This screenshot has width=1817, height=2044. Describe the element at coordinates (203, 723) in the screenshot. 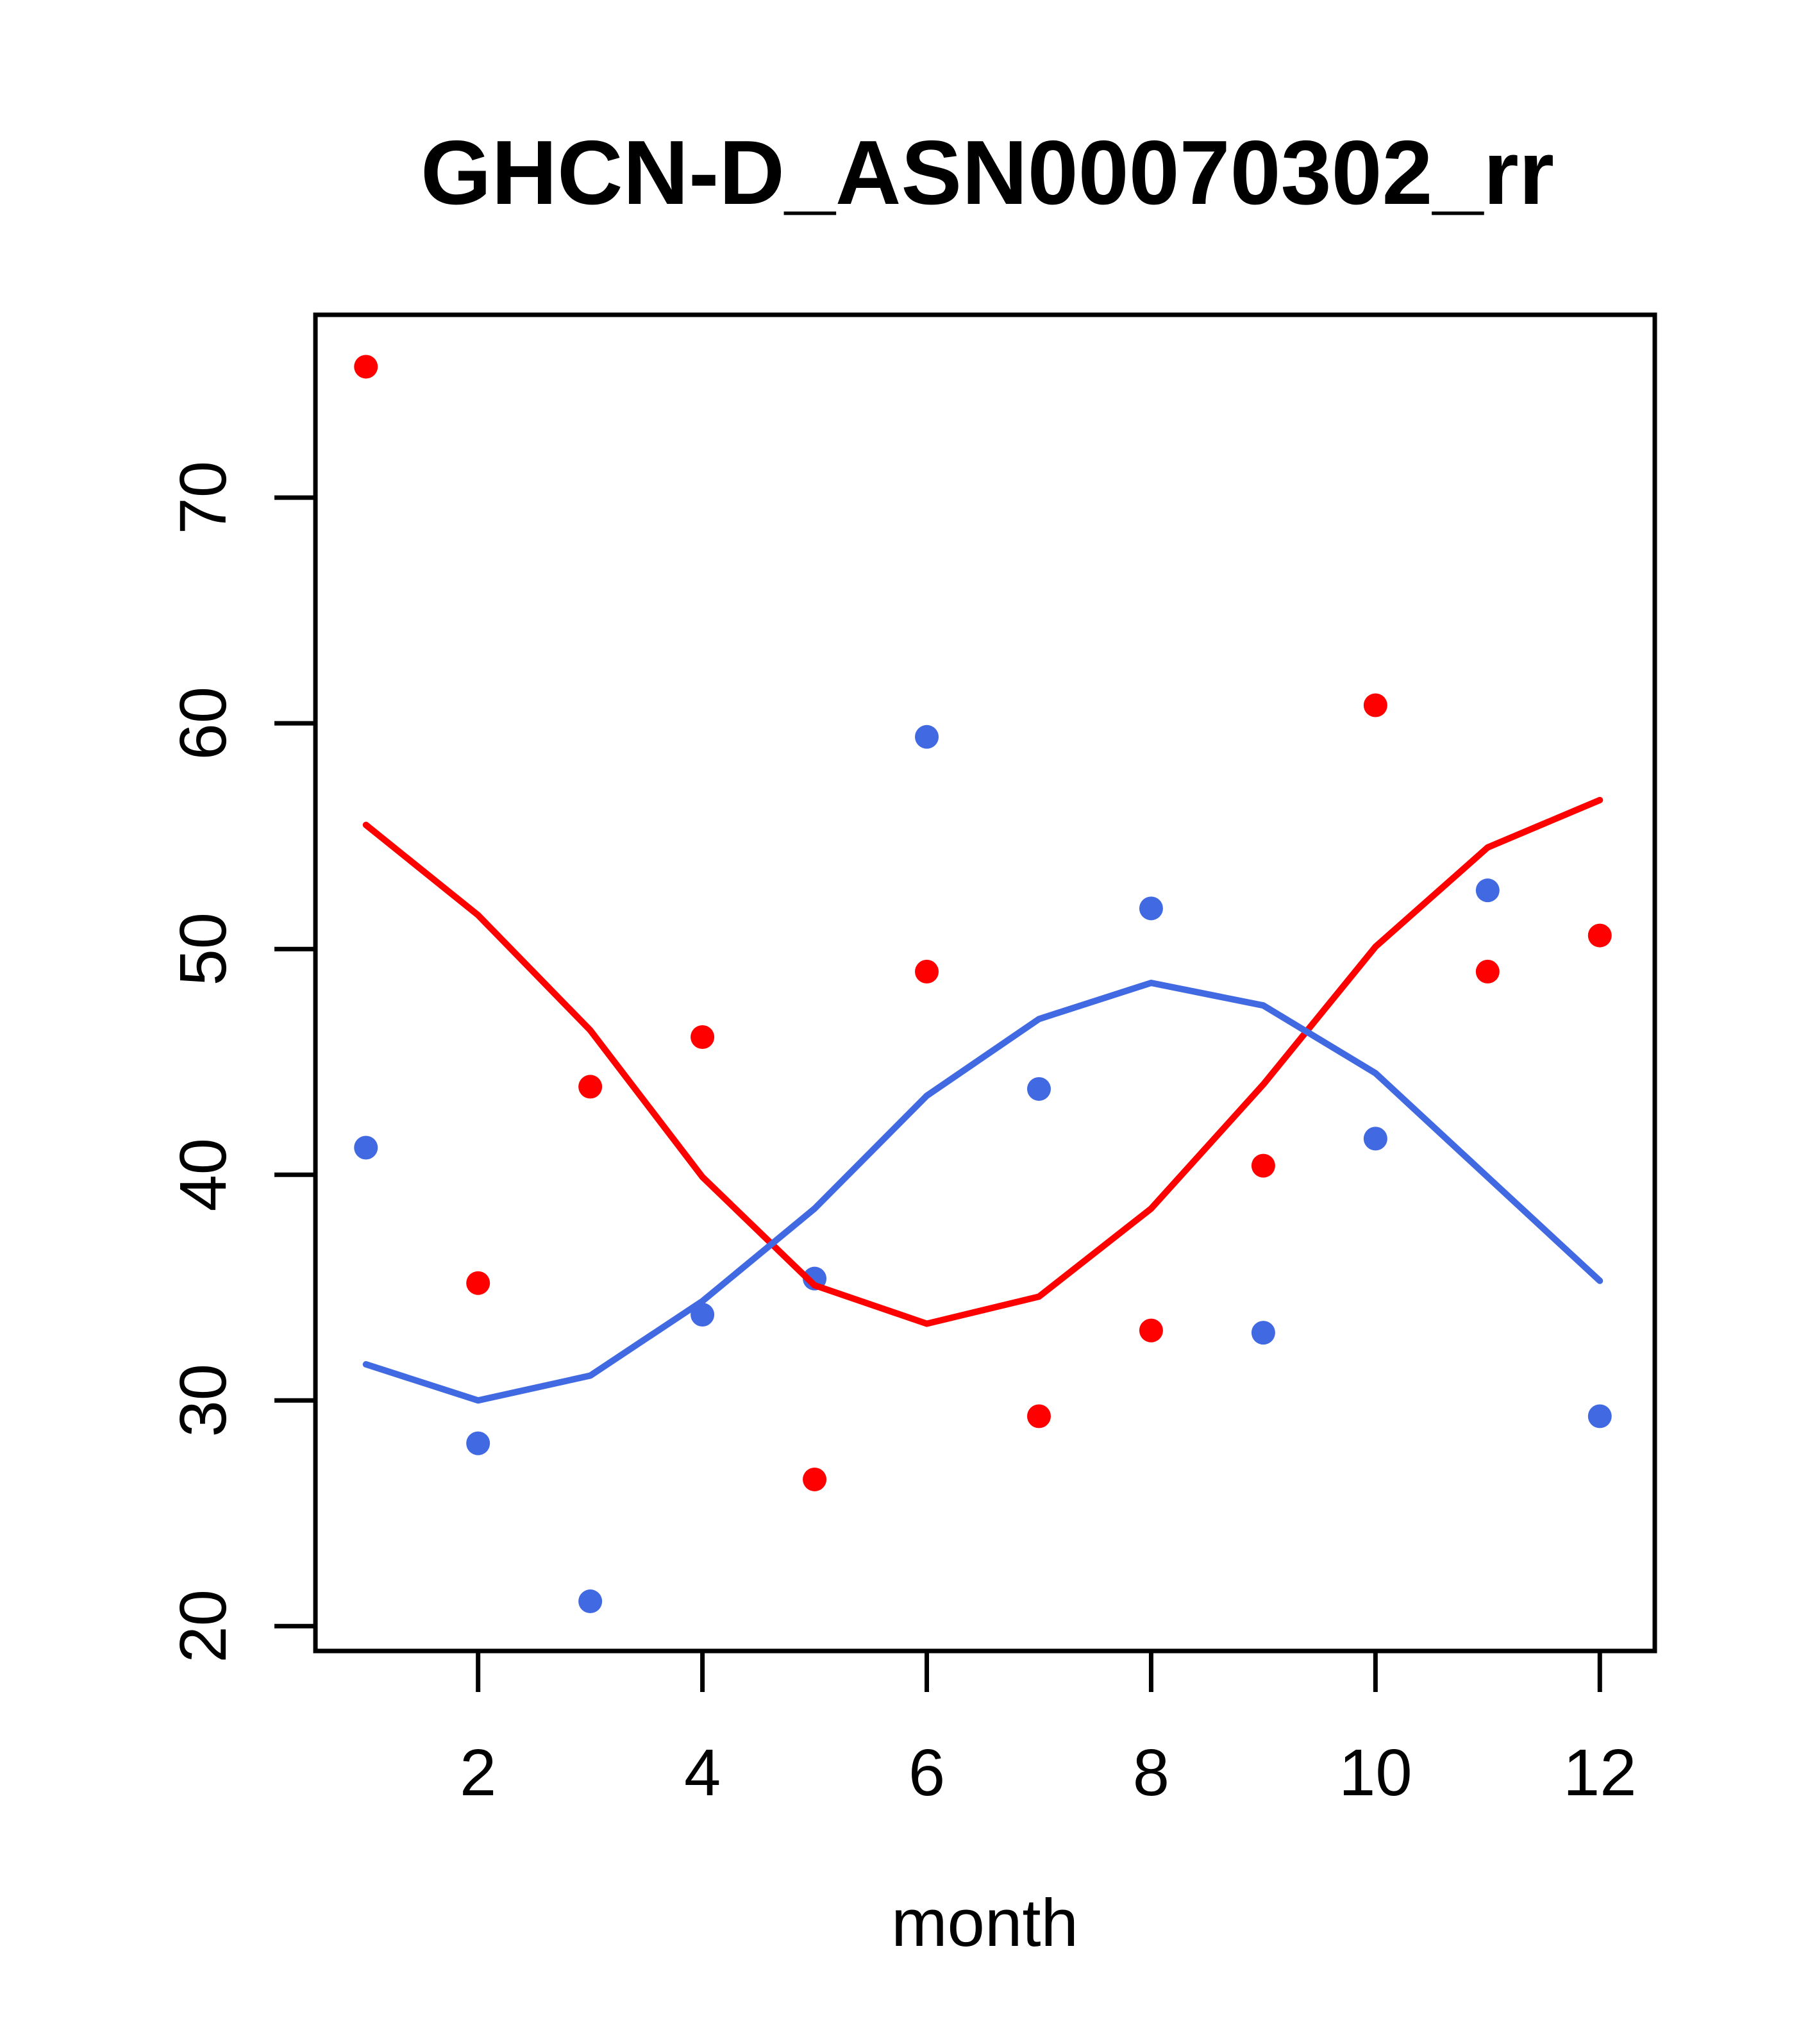

I see `y-tick-label: 60` at that location.